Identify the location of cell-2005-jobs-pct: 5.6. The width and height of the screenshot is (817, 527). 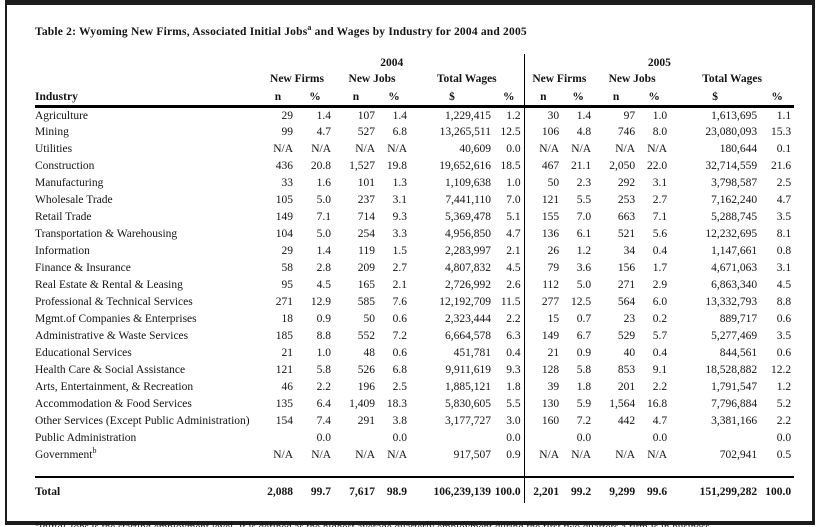
(660, 234).